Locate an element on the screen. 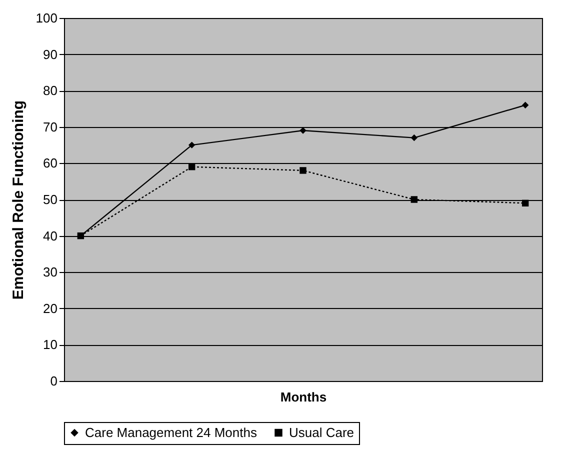 This screenshot has width=578, height=469. legend-label: Usual Care is located at coordinates (321, 432).